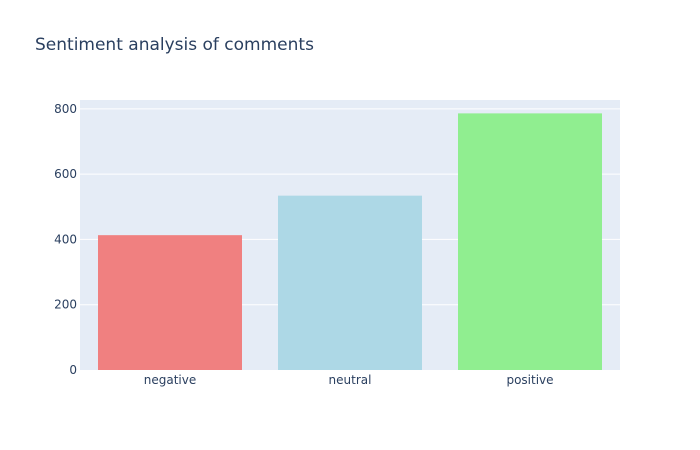 This screenshot has width=700, height=450. What do you see at coordinates (65, 109) in the screenshot?
I see `y-tick-label: 800` at bounding box center [65, 109].